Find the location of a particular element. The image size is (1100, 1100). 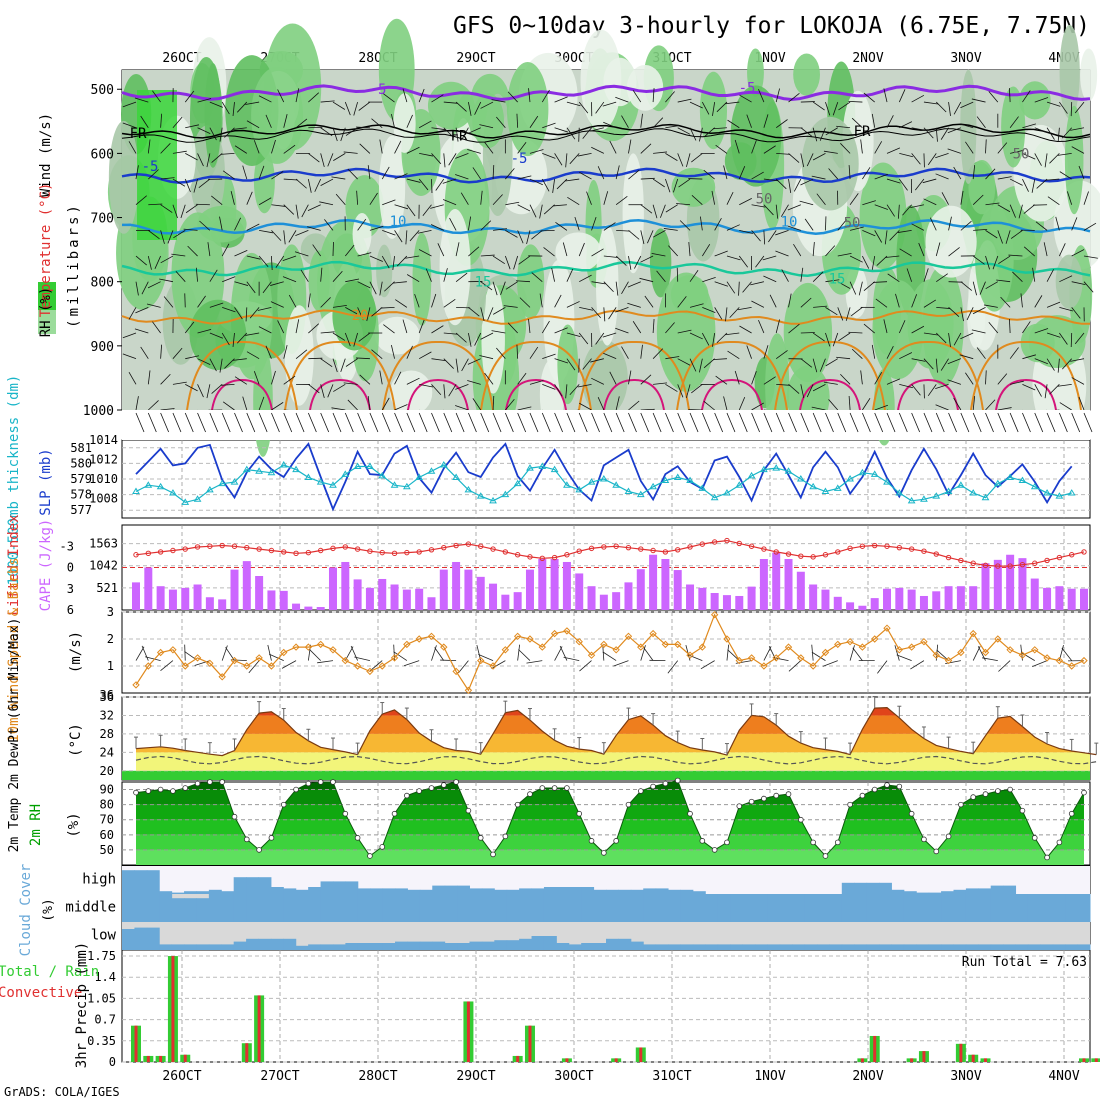

temp-band-yellow is located at coordinates (613, 761).